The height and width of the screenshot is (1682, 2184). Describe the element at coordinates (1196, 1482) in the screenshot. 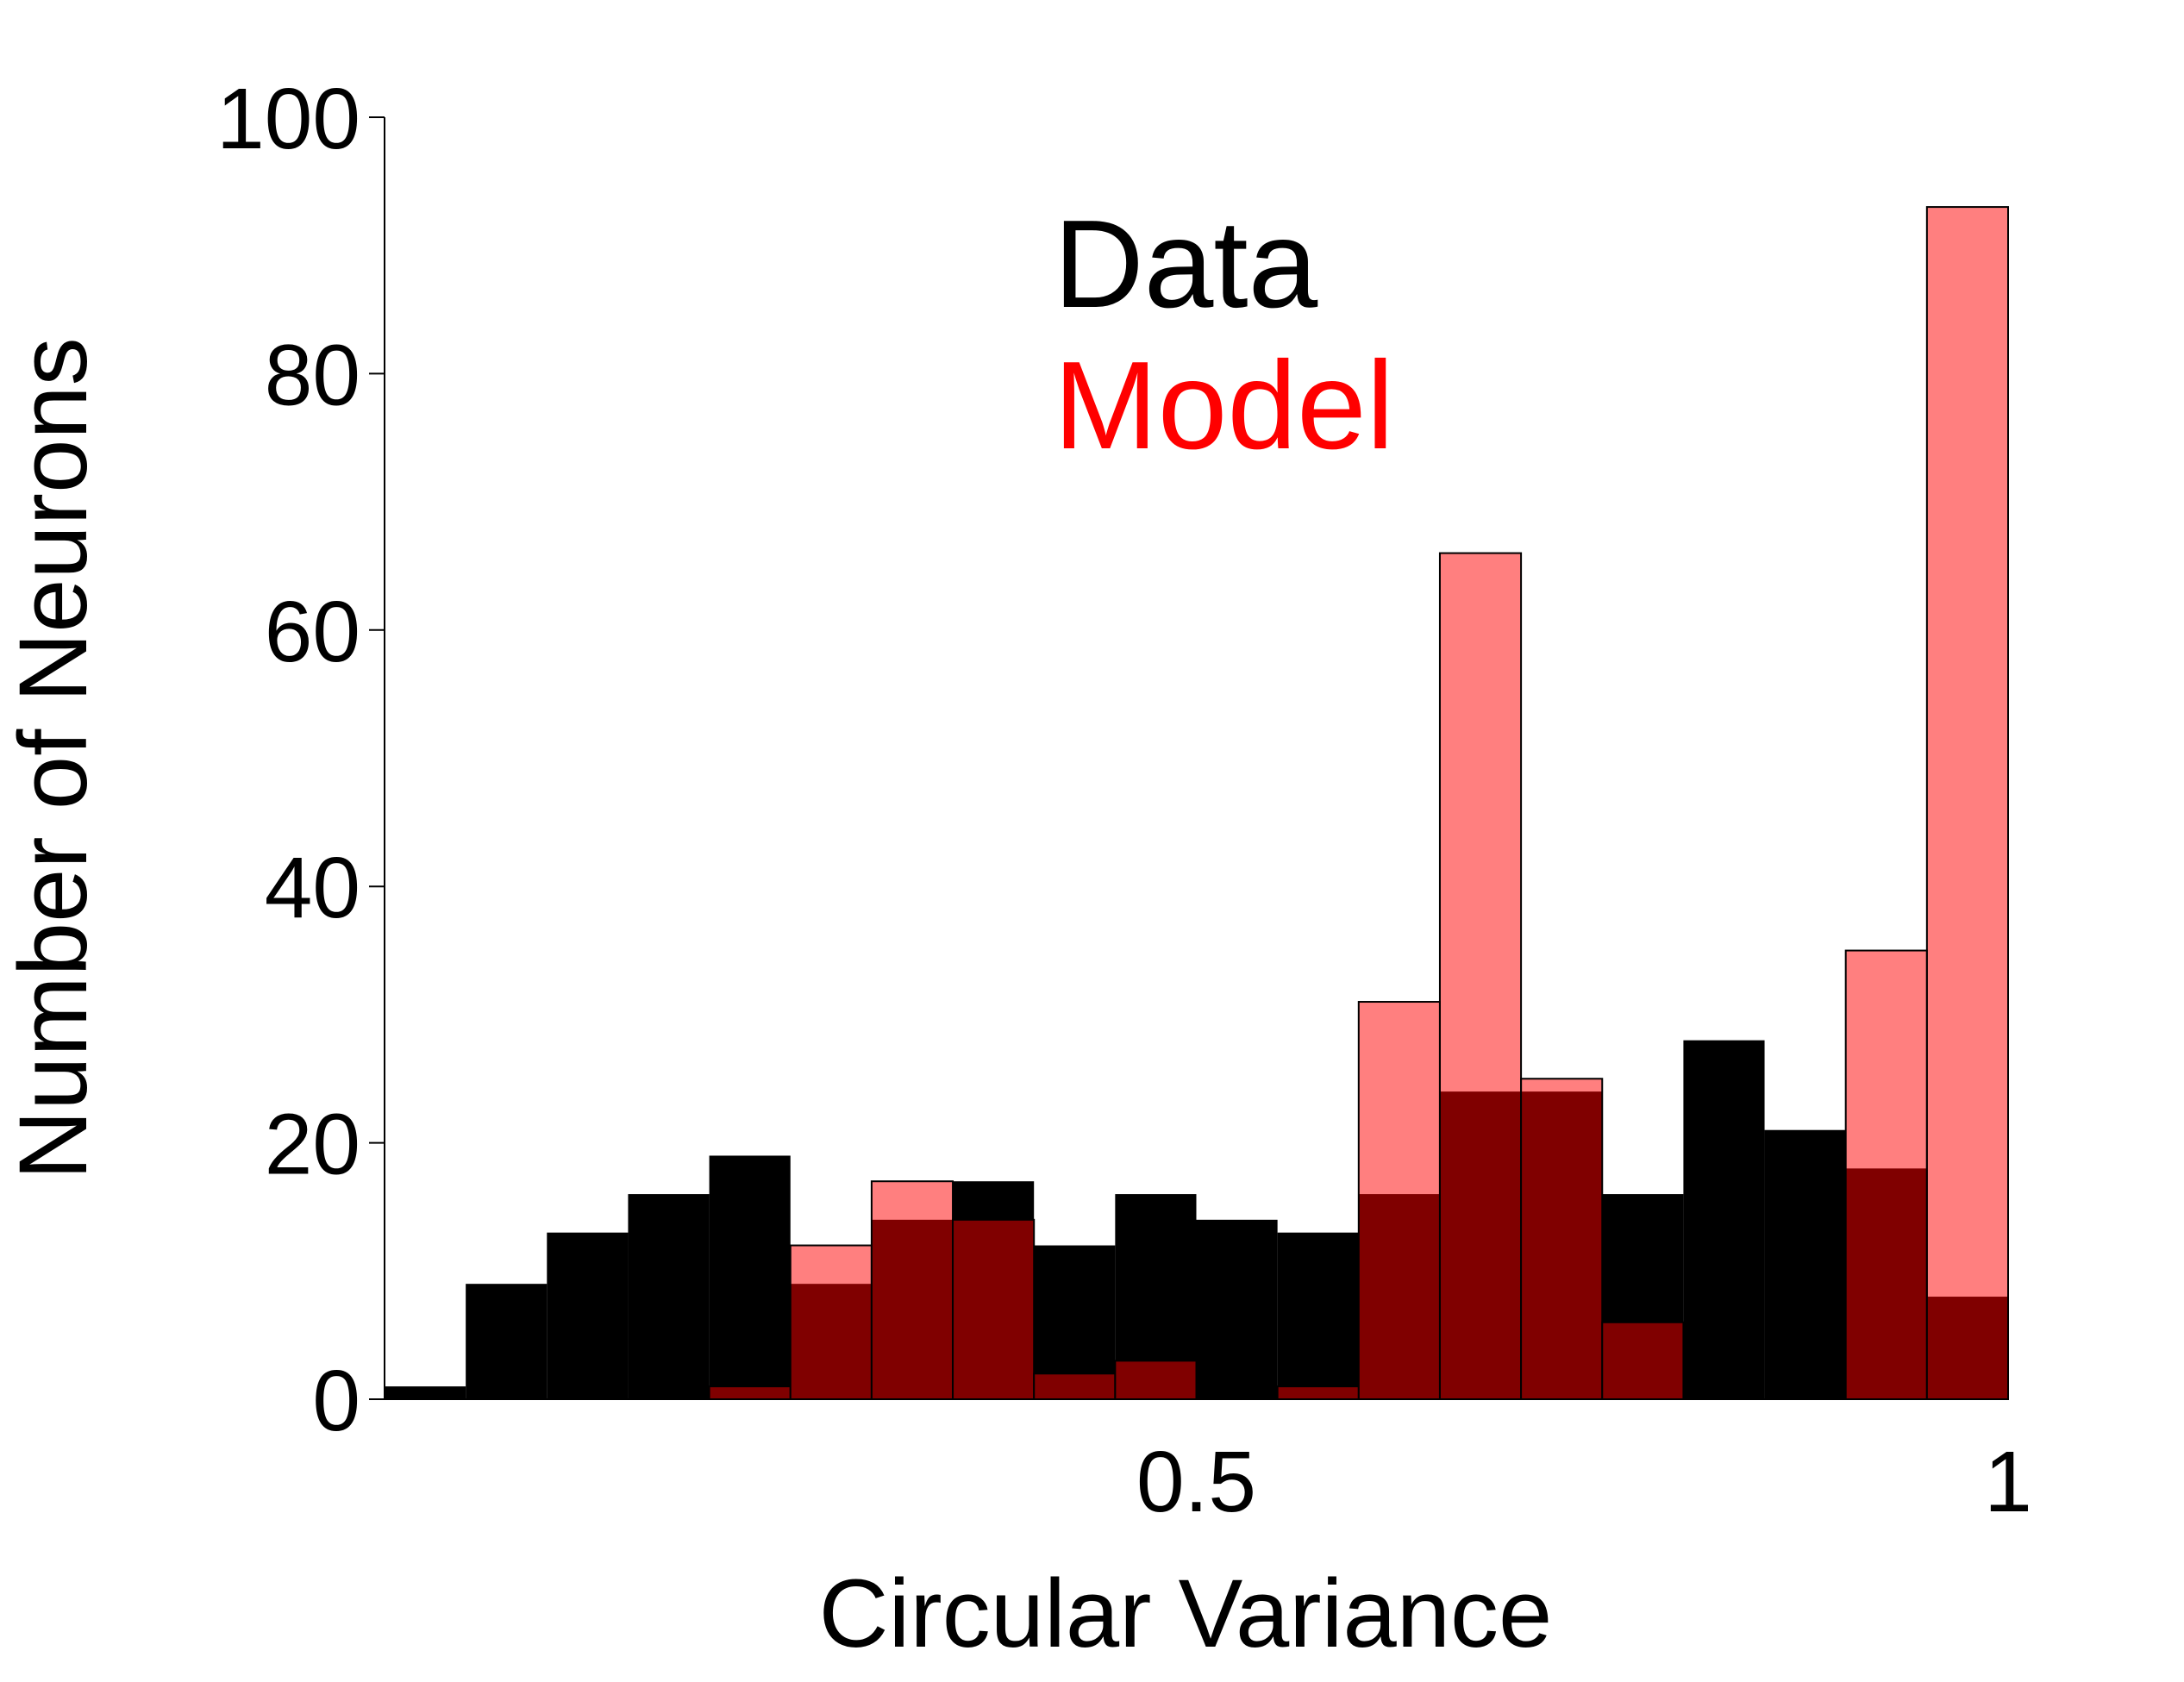

I see `x-tick-label: 0.5` at that location.